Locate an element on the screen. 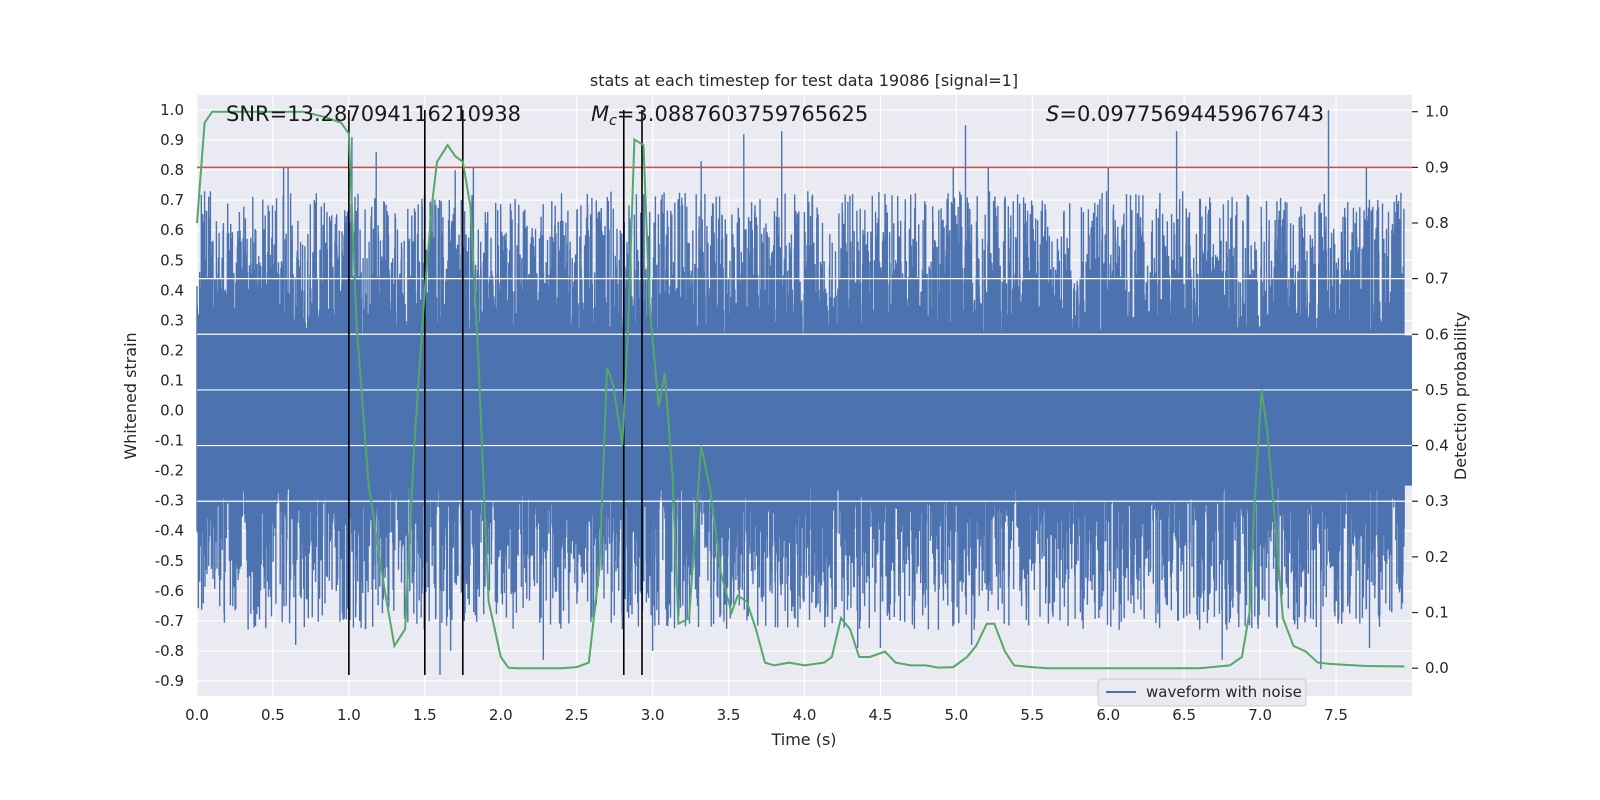 The width and height of the screenshot is (1600, 800). y-tick-label: -0.5 is located at coordinates (169, 561).